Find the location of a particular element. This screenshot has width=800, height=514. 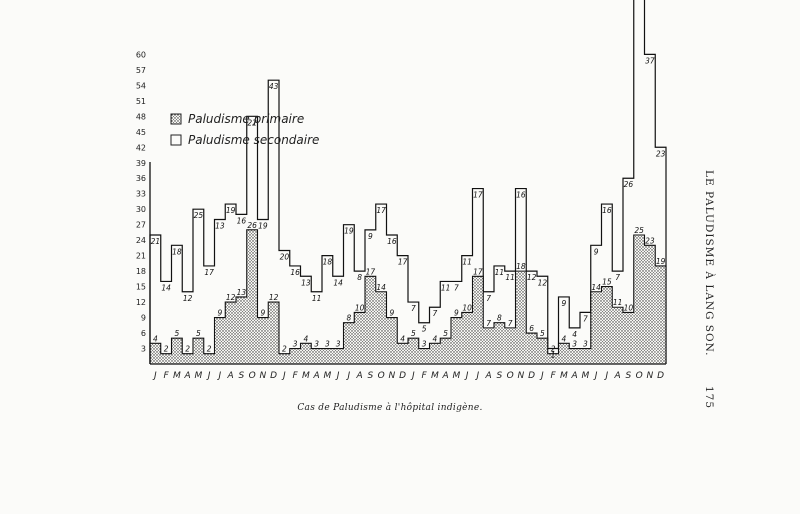

value-label-secondary: 25 is located at coordinates (199, 215).